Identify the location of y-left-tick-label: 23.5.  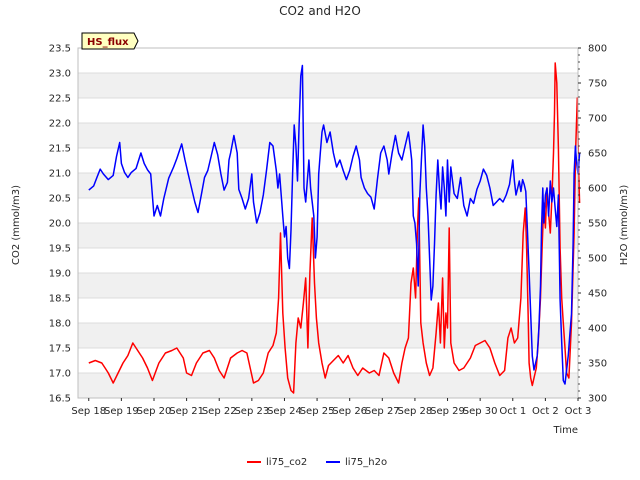
(60, 49).